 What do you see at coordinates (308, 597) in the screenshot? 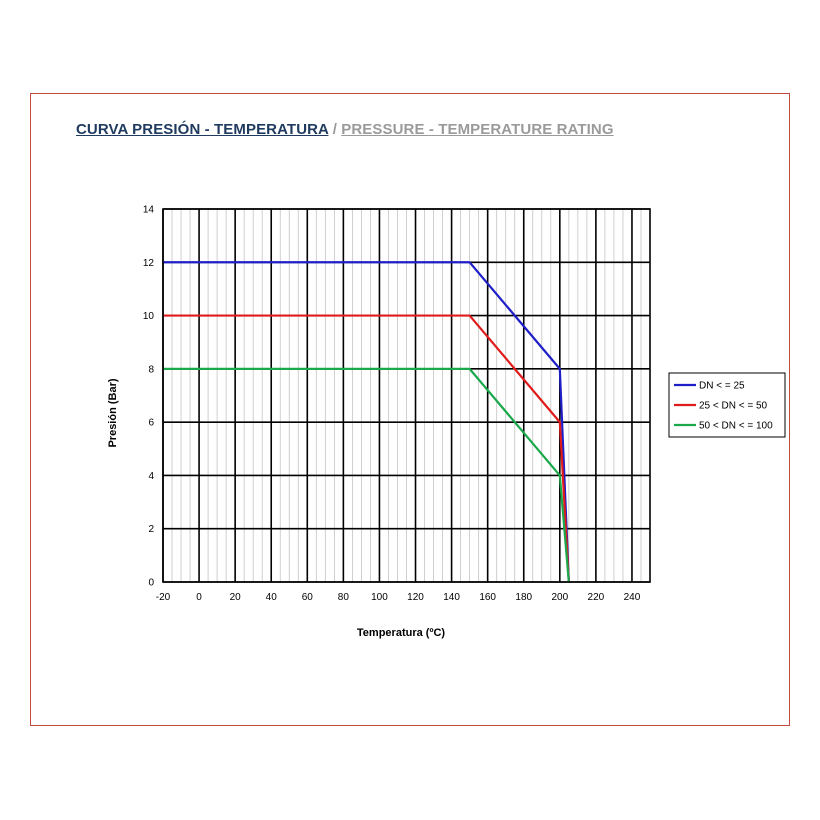
I see `x-tick-label: 60` at bounding box center [308, 597].